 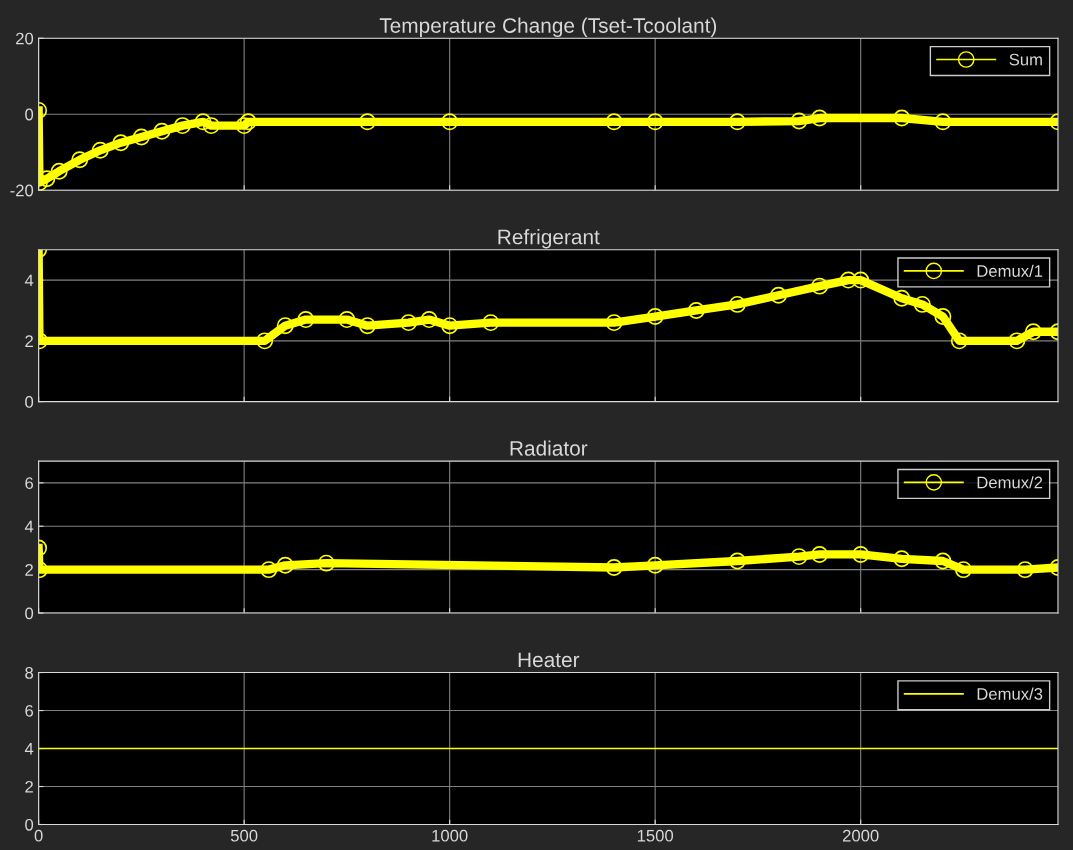 What do you see at coordinates (29, 672) in the screenshot?
I see `y-tick-label: 8` at bounding box center [29, 672].